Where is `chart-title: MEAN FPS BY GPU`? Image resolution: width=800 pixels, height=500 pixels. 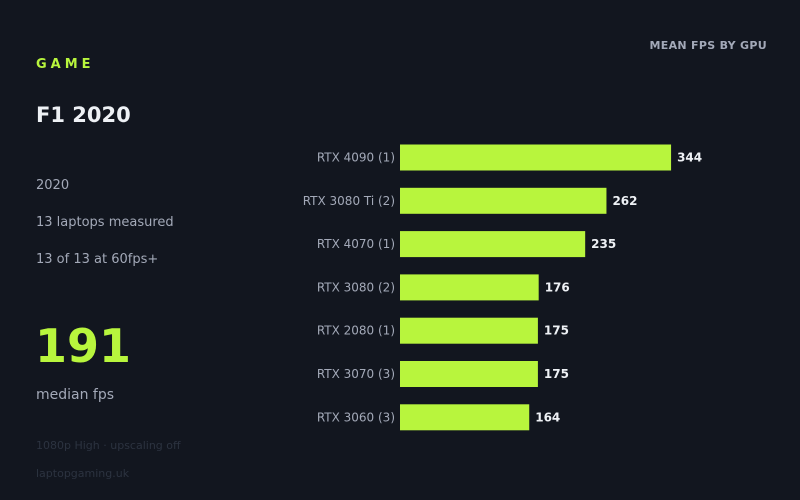
chart-title: MEAN FPS BY GPU is located at coordinates (708, 45).